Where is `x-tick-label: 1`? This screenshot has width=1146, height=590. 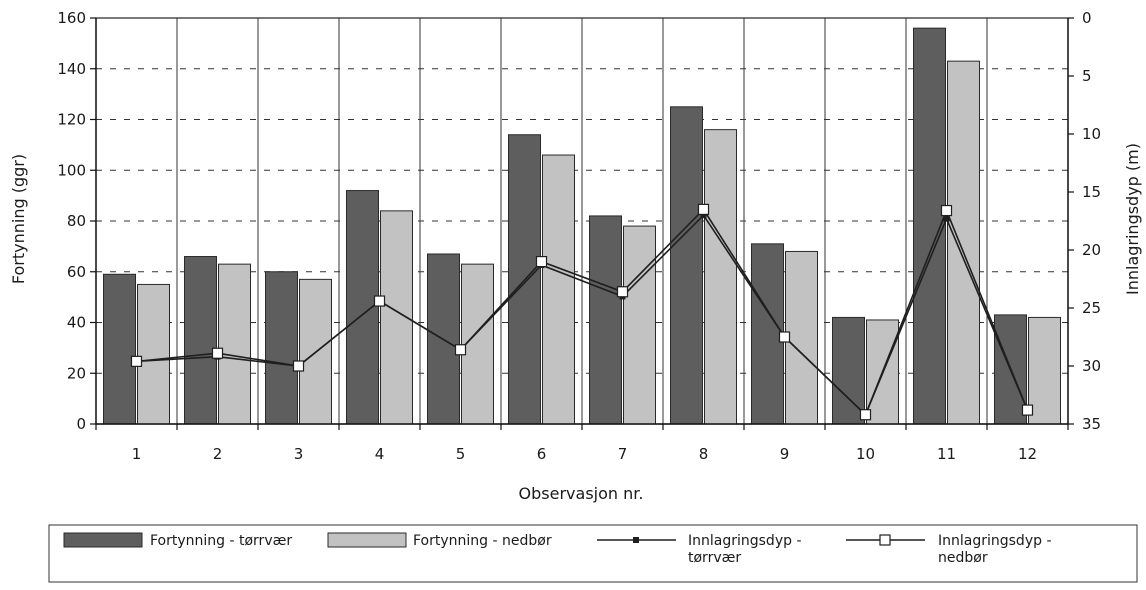
x-tick-label: 1 is located at coordinates (137, 454).